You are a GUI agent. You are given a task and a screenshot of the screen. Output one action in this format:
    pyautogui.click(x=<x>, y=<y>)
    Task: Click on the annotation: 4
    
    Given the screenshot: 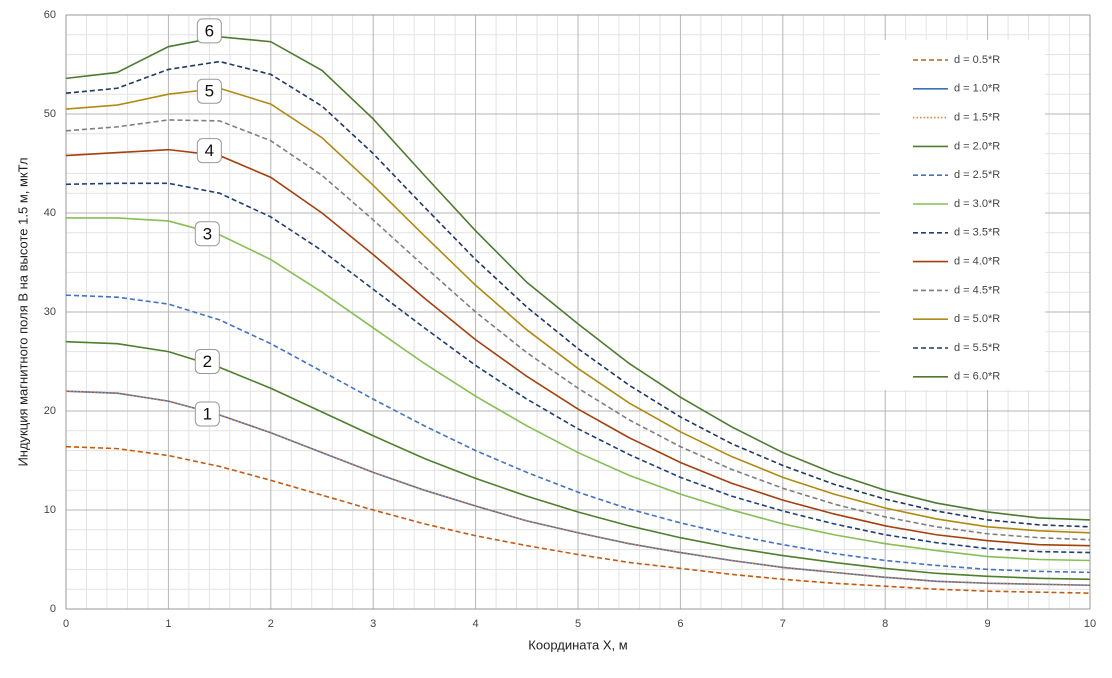 What is the action you would take?
    pyautogui.click(x=209, y=150)
    